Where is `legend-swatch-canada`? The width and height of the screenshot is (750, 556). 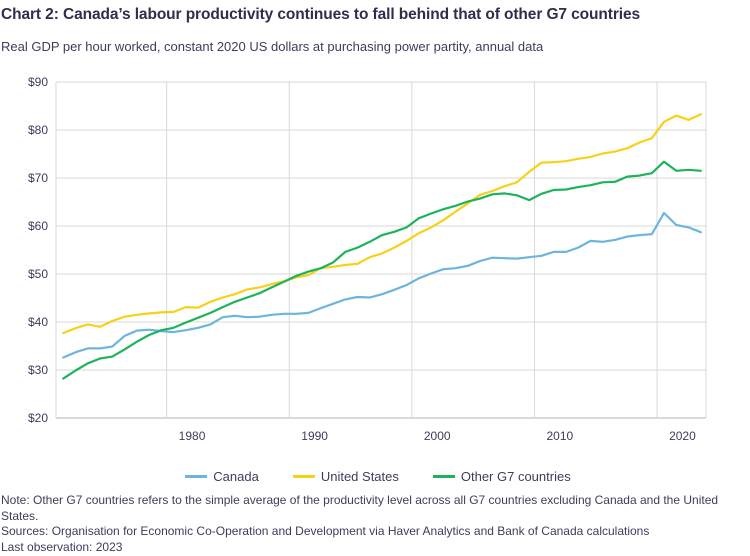 legend-swatch-canada is located at coordinates (196, 476).